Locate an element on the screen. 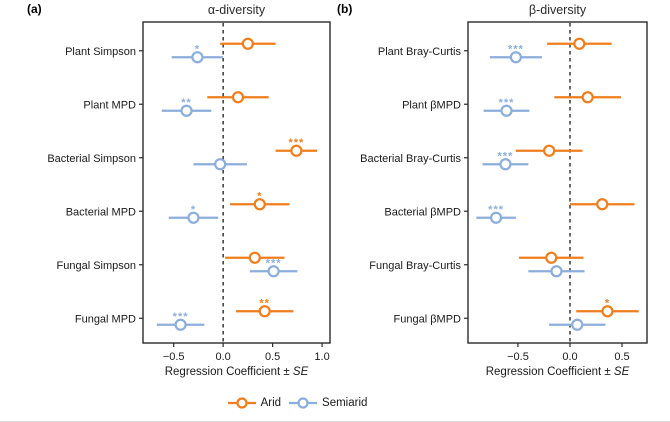 The width and height of the screenshot is (670, 422). legend-label: Semiarid is located at coordinates (345, 403).